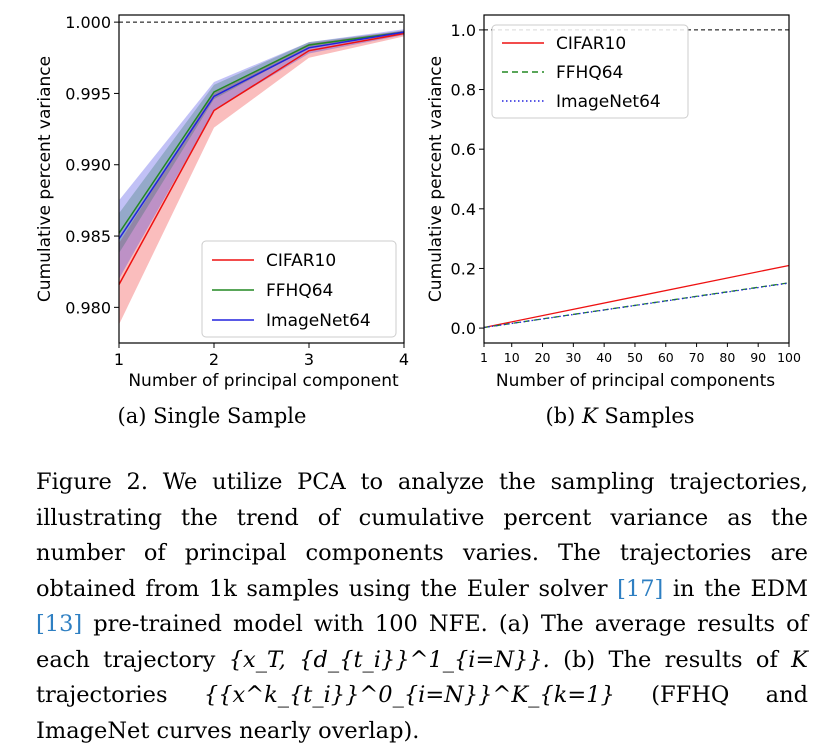 This screenshot has height=749, width=825. What do you see at coordinates (512, 357) in the screenshot?
I see `chart-b-x-tick-label: 10` at bounding box center [512, 357].